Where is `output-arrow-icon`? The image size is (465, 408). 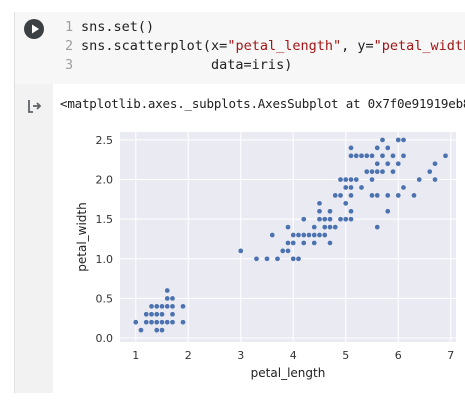
output-arrow-icon is located at coordinates (35, 106).